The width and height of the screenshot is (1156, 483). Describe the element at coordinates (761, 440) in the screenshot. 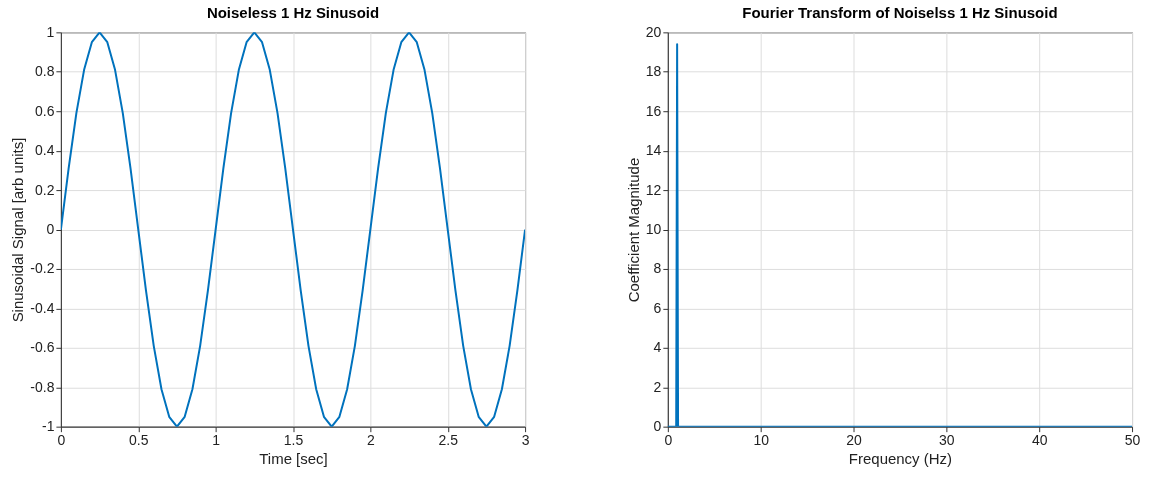

I see `x-tick-label: 10` at that location.